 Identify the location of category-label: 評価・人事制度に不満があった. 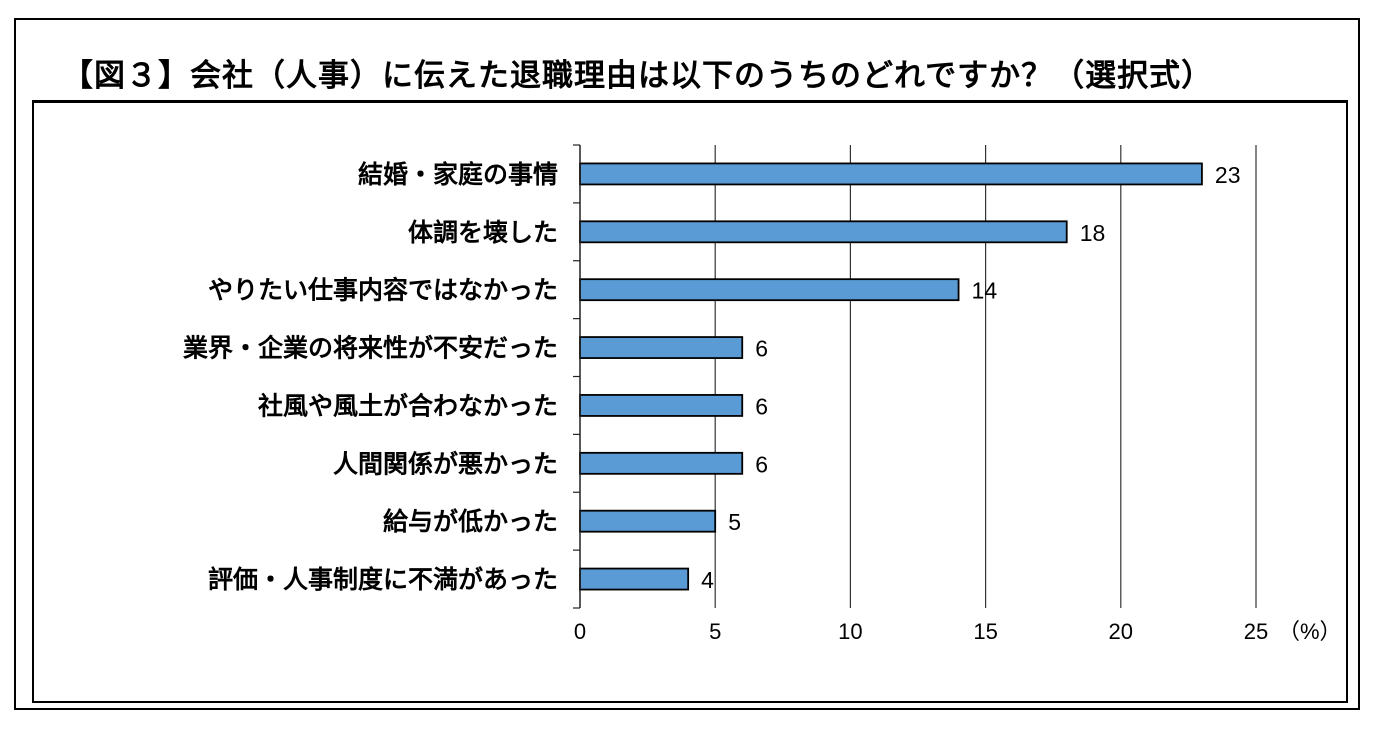
(383, 579).